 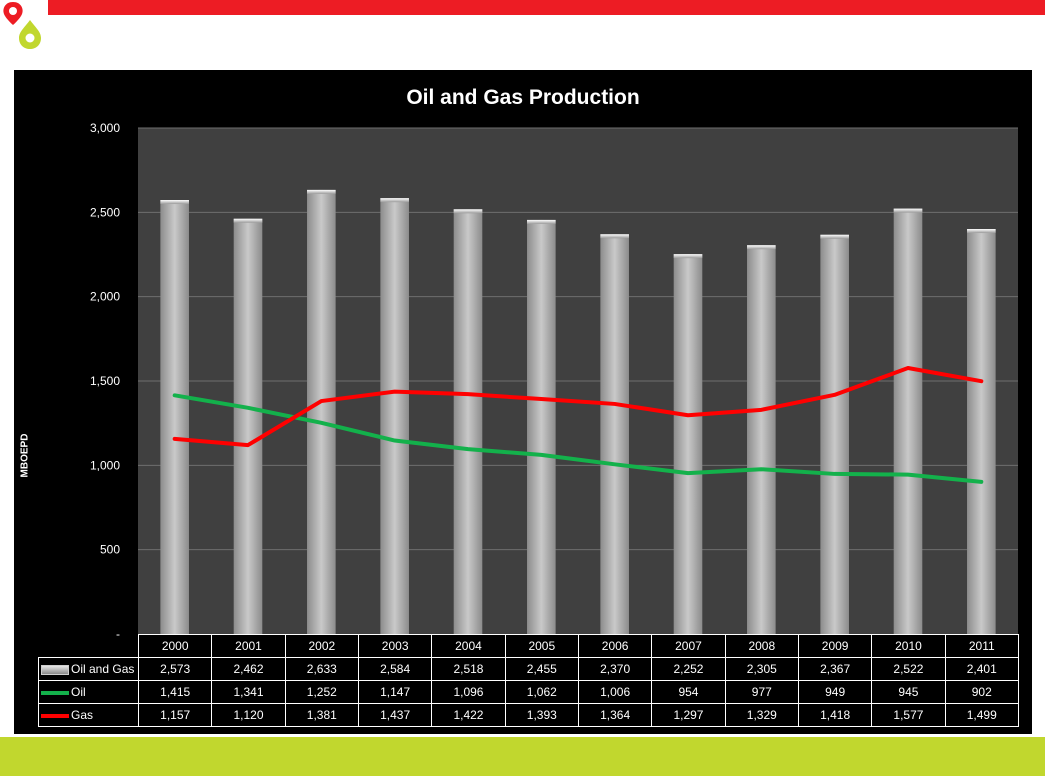 I want to click on data-label: 1,096, so click(x=468, y=692).